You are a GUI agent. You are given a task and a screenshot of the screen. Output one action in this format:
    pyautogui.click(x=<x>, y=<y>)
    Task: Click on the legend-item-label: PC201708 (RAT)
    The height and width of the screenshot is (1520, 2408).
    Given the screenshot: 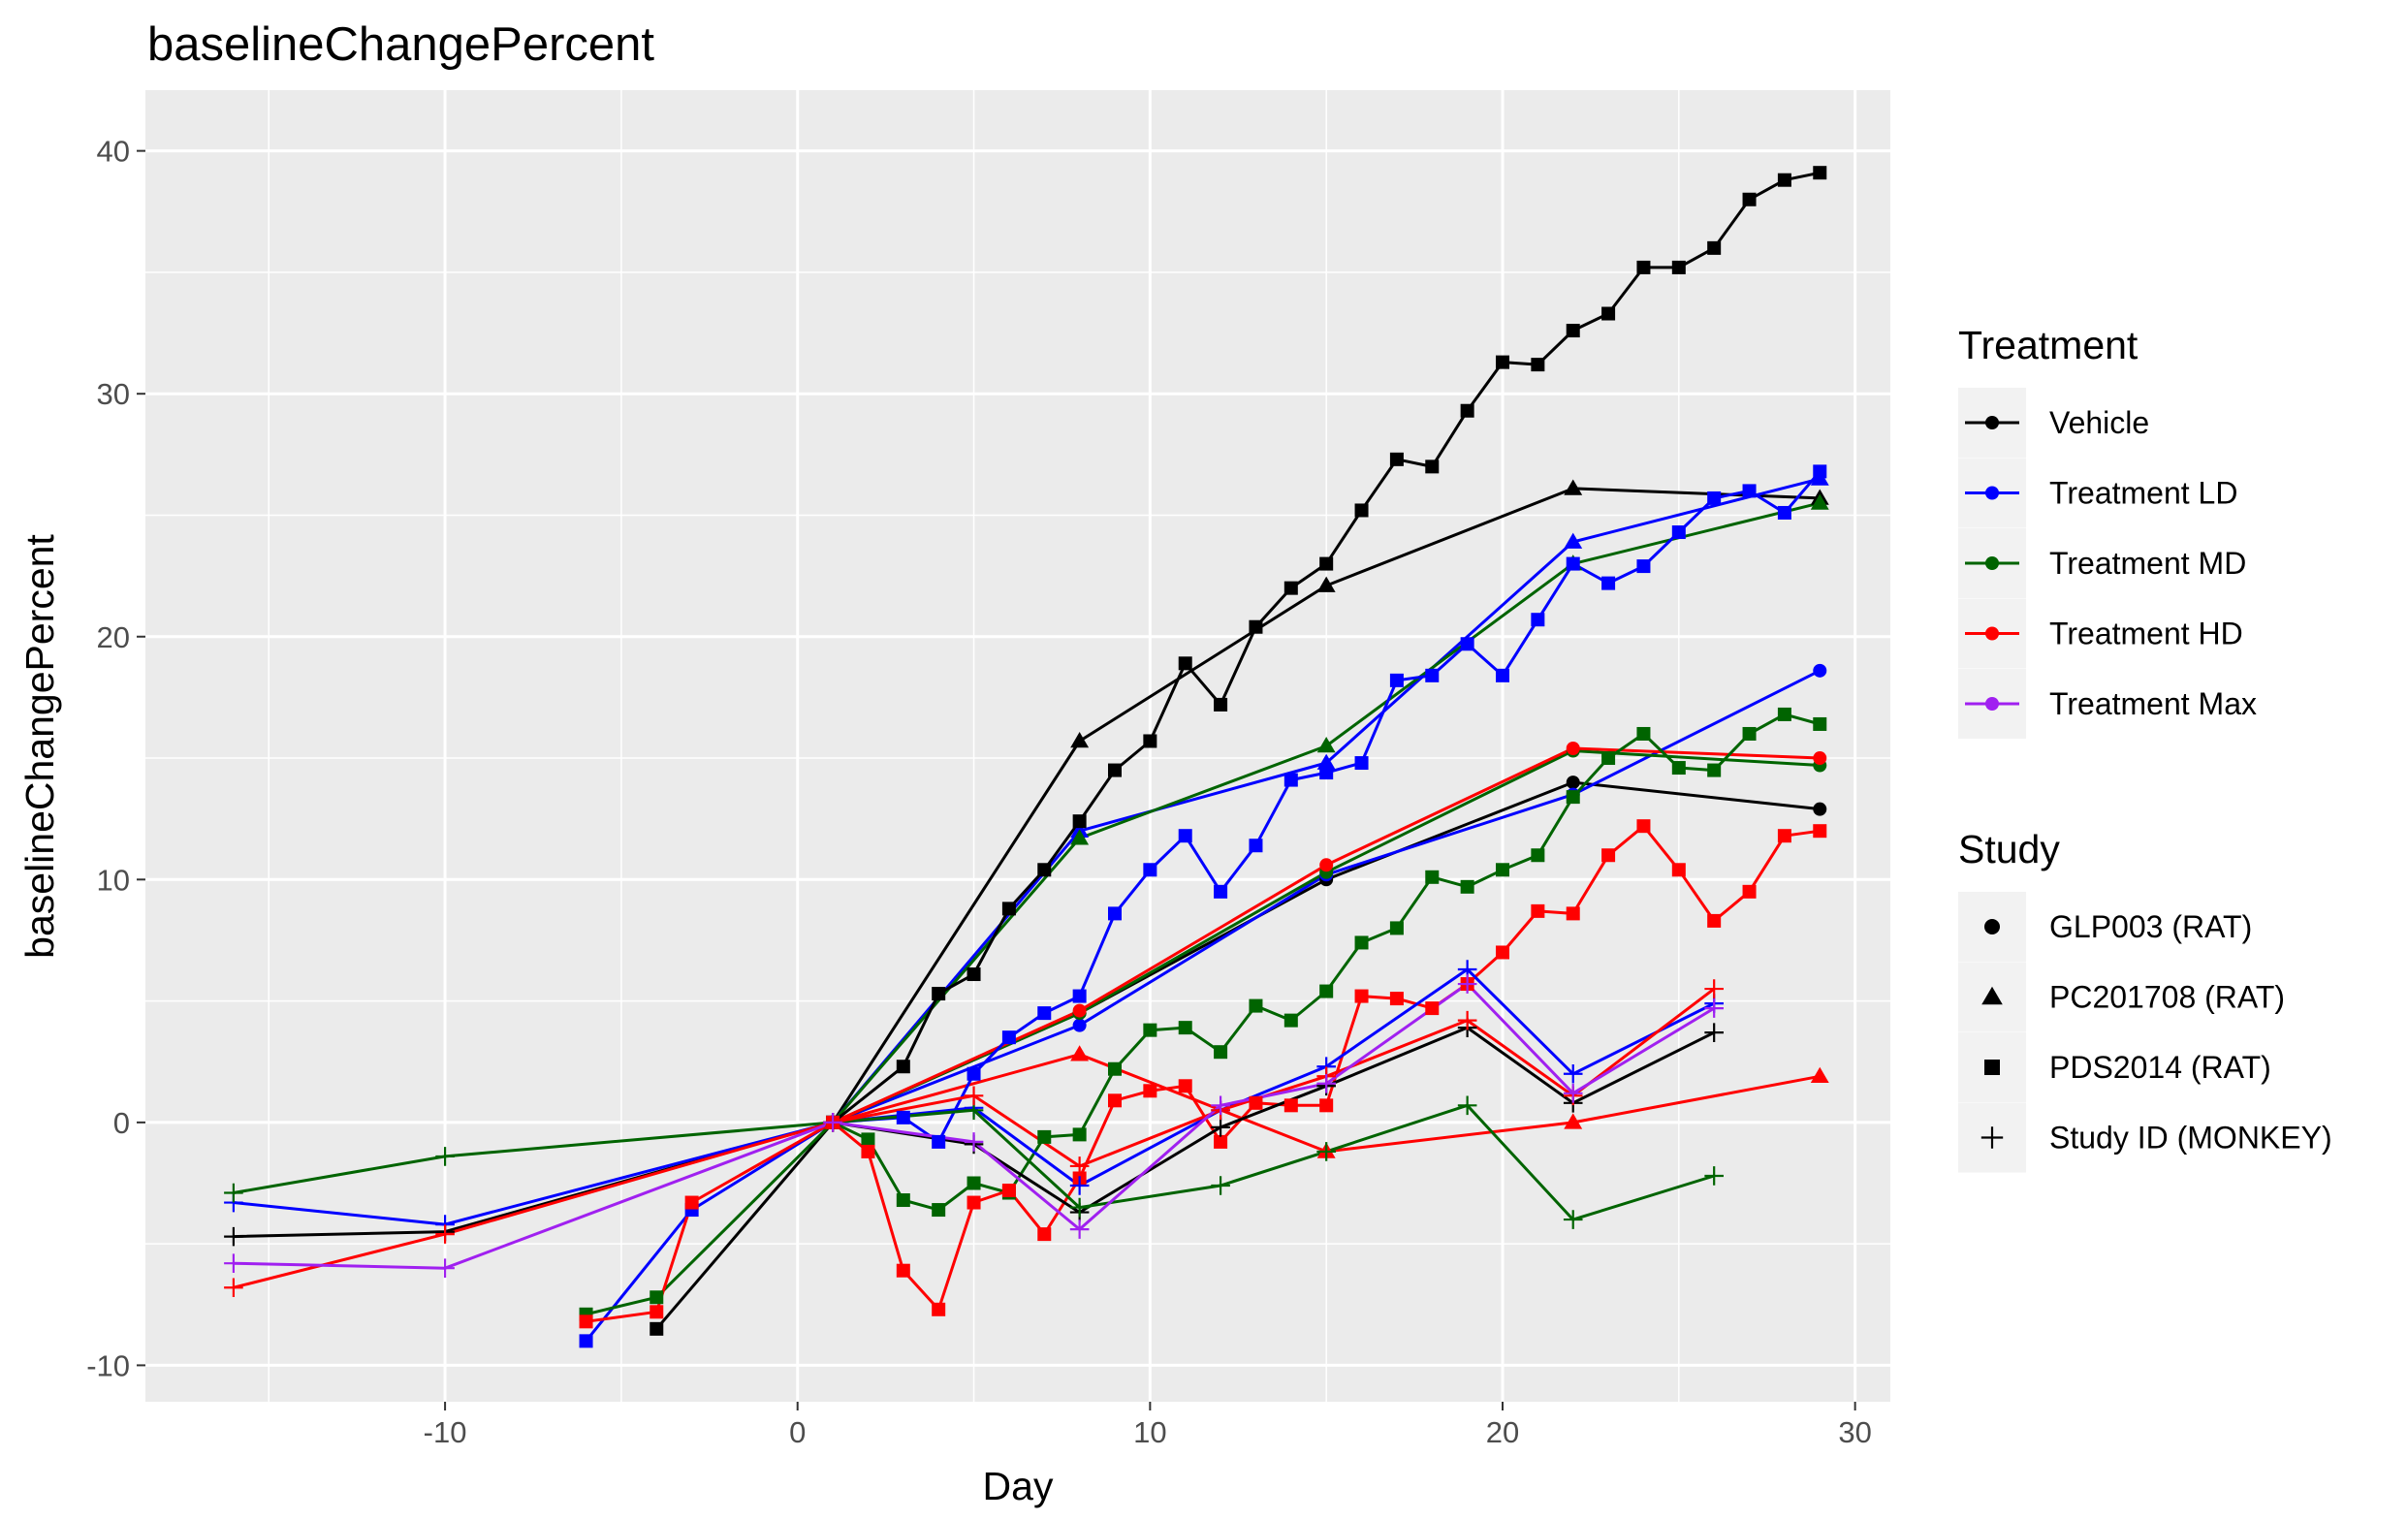 What is the action you would take?
    pyautogui.click(x=2167, y=997)
    